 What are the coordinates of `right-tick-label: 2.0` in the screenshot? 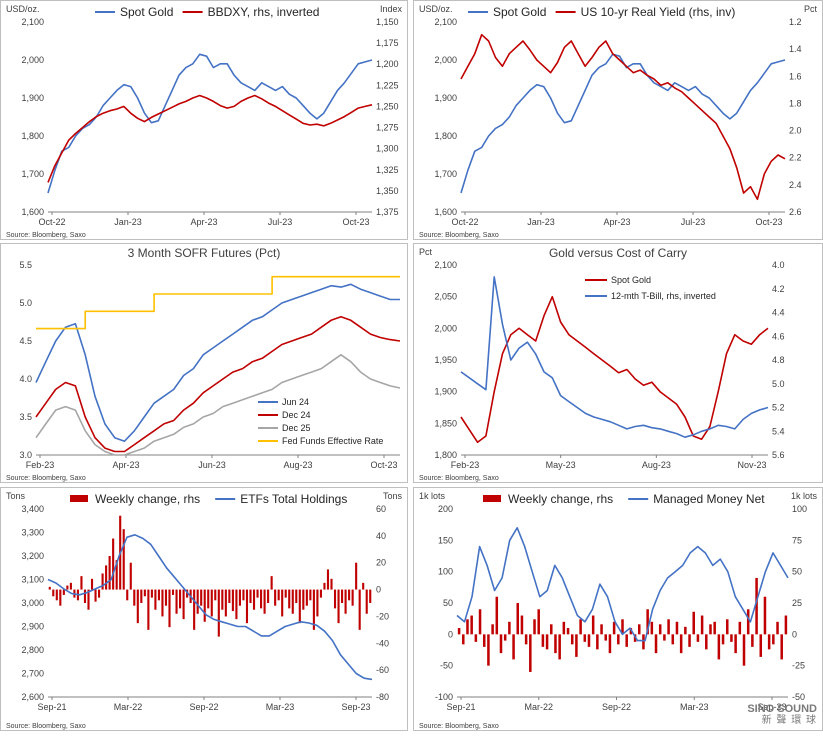 It's located at (795, 131).